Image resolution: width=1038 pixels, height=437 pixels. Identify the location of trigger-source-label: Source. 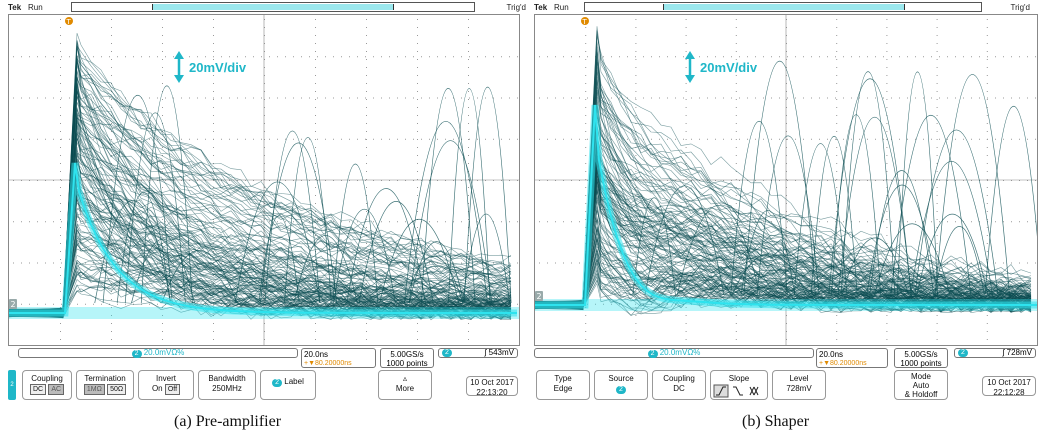
(621, 378).